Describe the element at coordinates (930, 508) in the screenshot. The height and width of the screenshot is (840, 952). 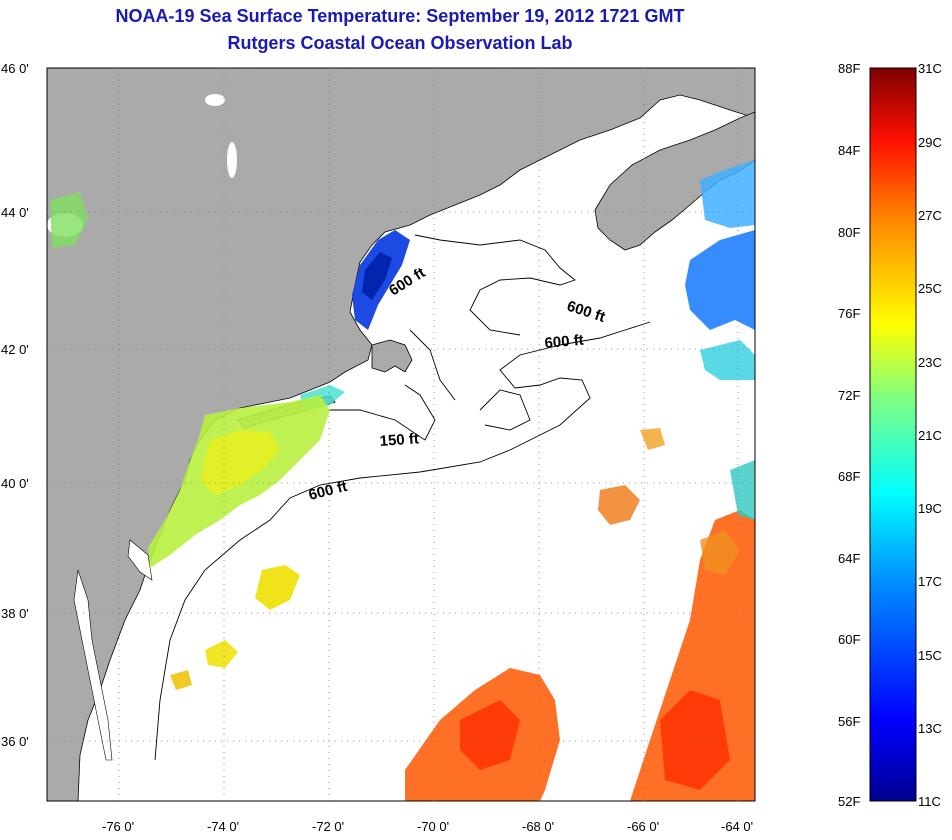
I see `colorbar-c-label: 19C` at that location.